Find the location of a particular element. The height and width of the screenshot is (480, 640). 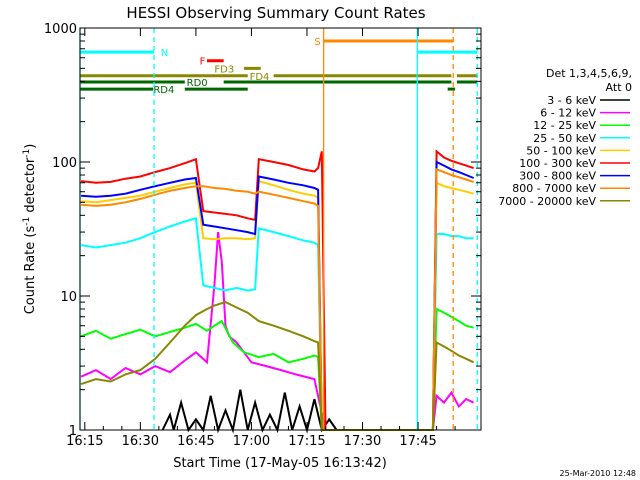

y-axis-label-main: Count Rate (s is located at coordinates (30, 270).